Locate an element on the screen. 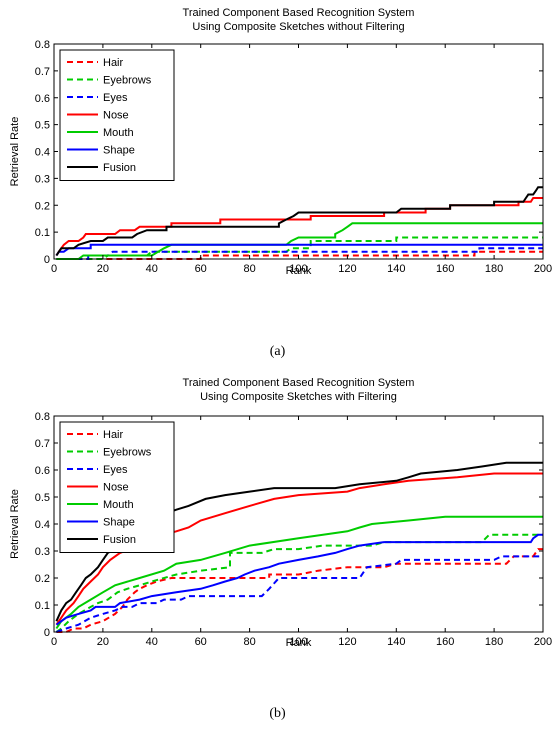 The width and height of the screenshot is (555, 733). caption-b: (b) is located at coordinates (277, 713).